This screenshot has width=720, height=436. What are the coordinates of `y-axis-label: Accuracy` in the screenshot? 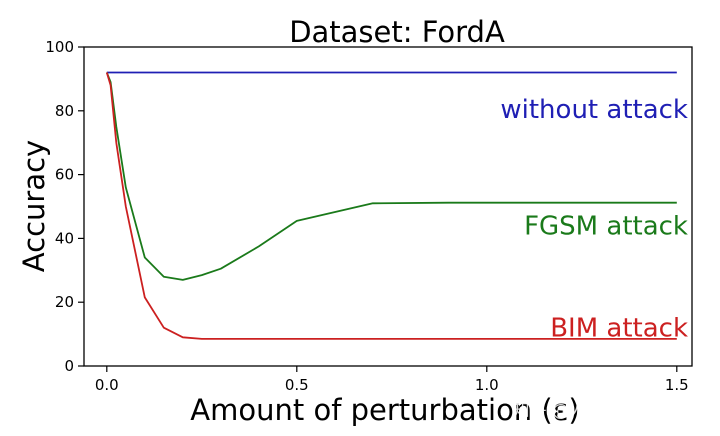 It's located at (34, 206).